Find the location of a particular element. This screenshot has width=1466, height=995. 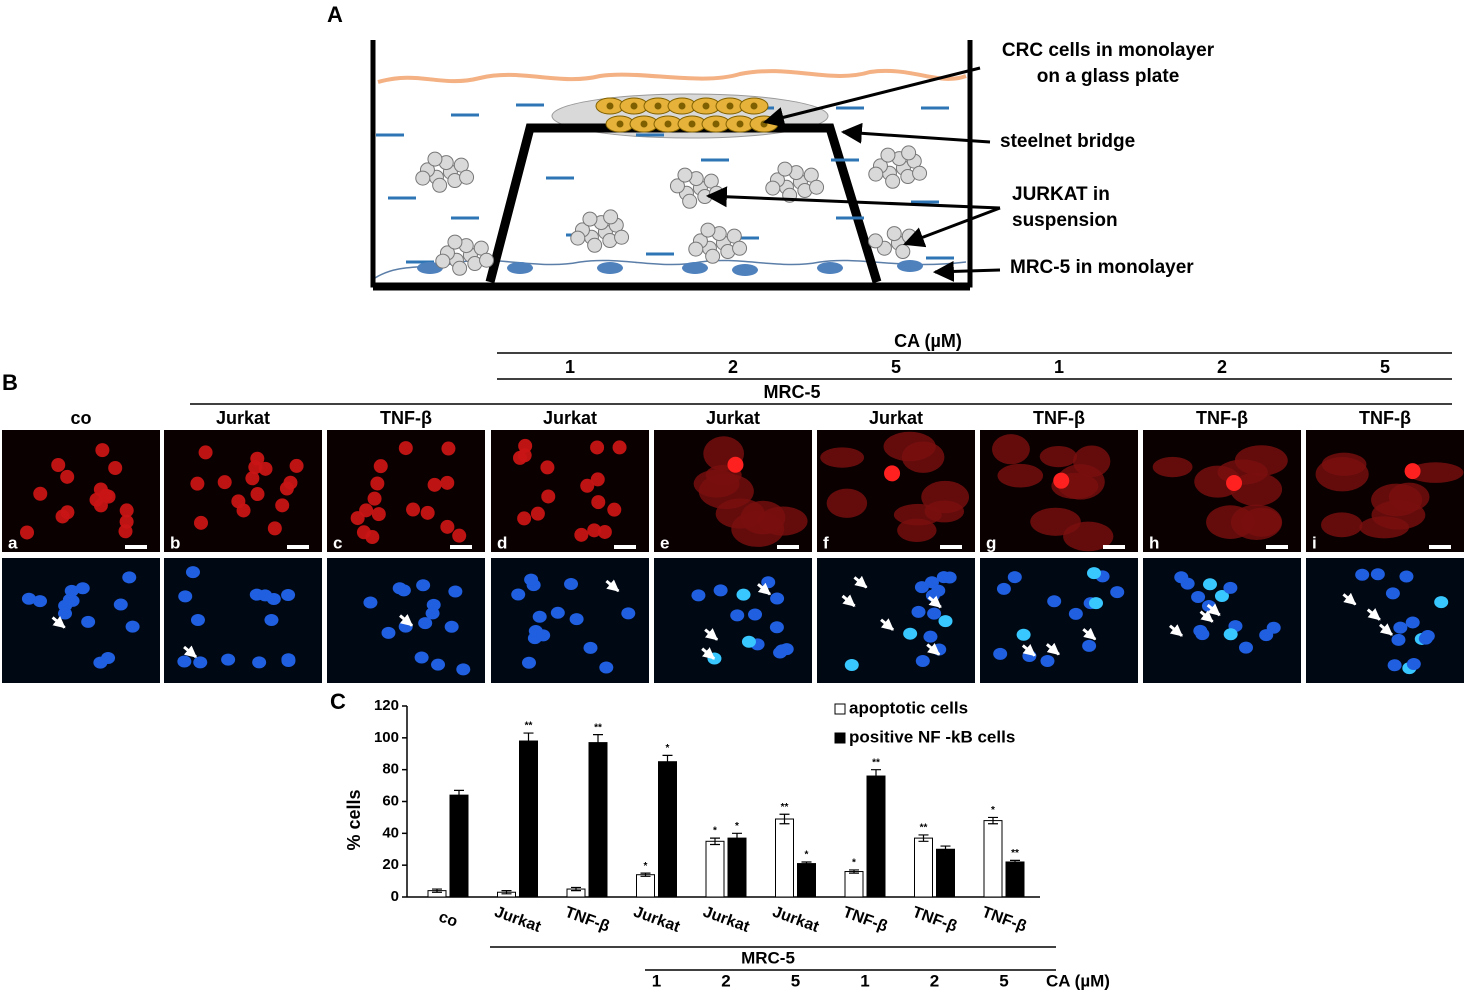

concentration-label: 1 is located at coordinates (656, 980).